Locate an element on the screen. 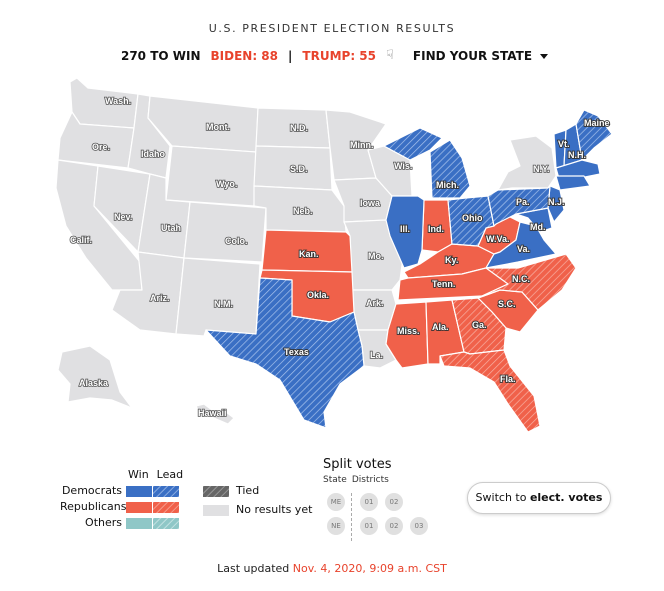 This screenshot has width=664, height=591. state-new-york is located at coordinates (527, 163).